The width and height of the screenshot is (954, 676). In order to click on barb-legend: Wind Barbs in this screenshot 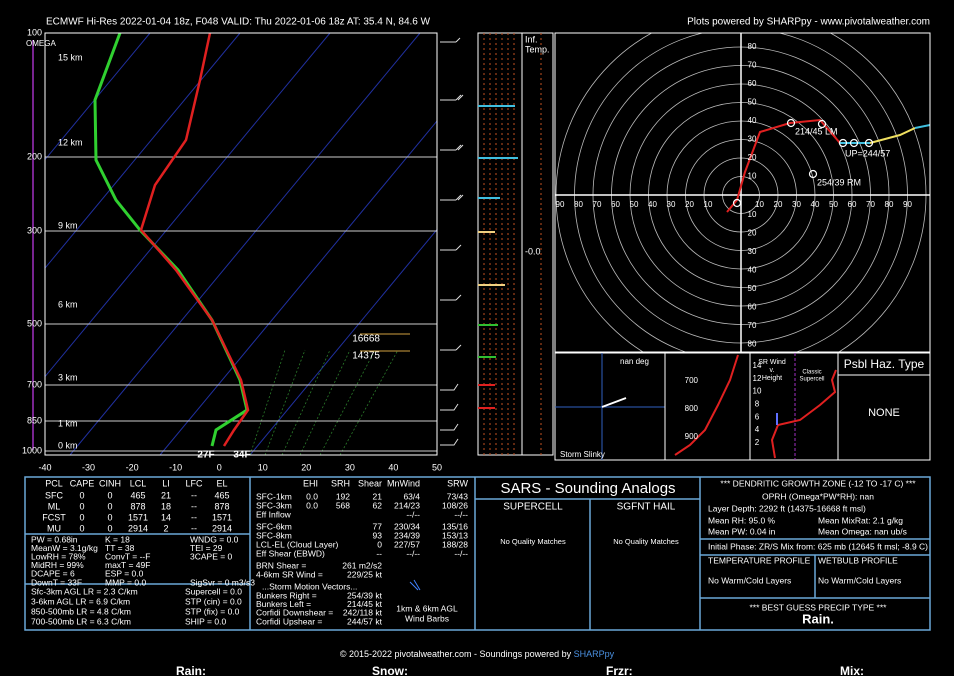, I will do `click(427, 618)`.